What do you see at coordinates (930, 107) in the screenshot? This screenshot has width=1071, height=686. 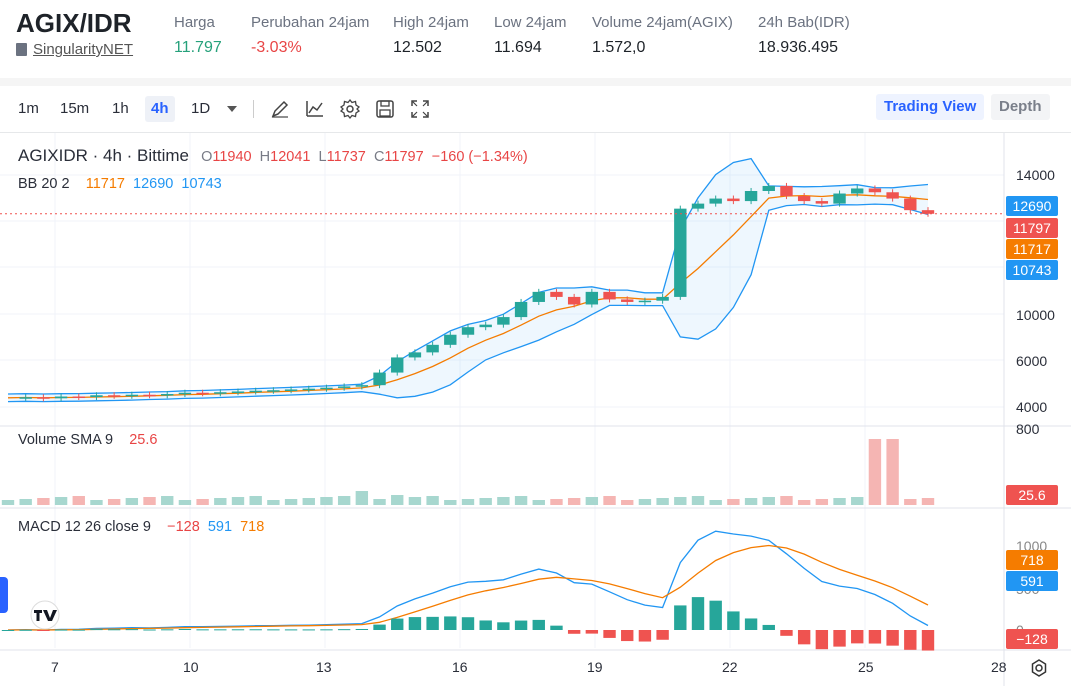 I see `trading-view-tab: Trading View` at bounding box center [930, 107].